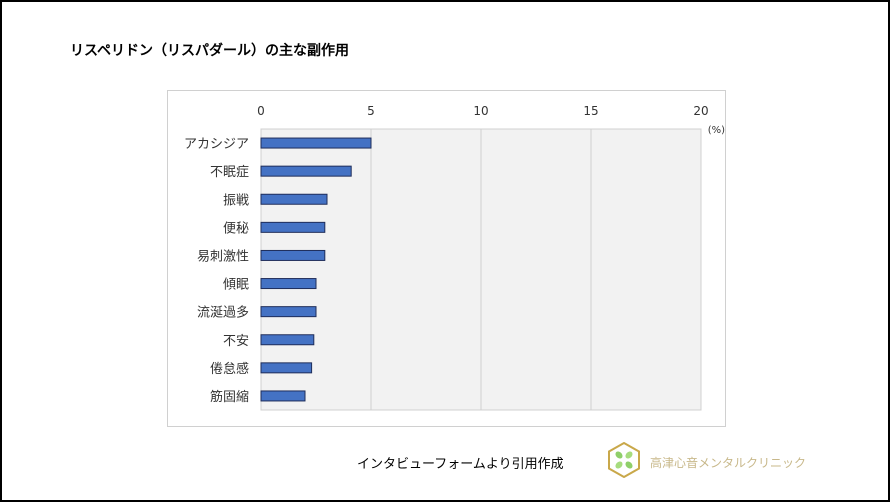 The height and width of the screenshot is (502, 890). Describe the element at coordinates (223, 313) in the screenshot. I see `category-label: 流涎過多` at that location.